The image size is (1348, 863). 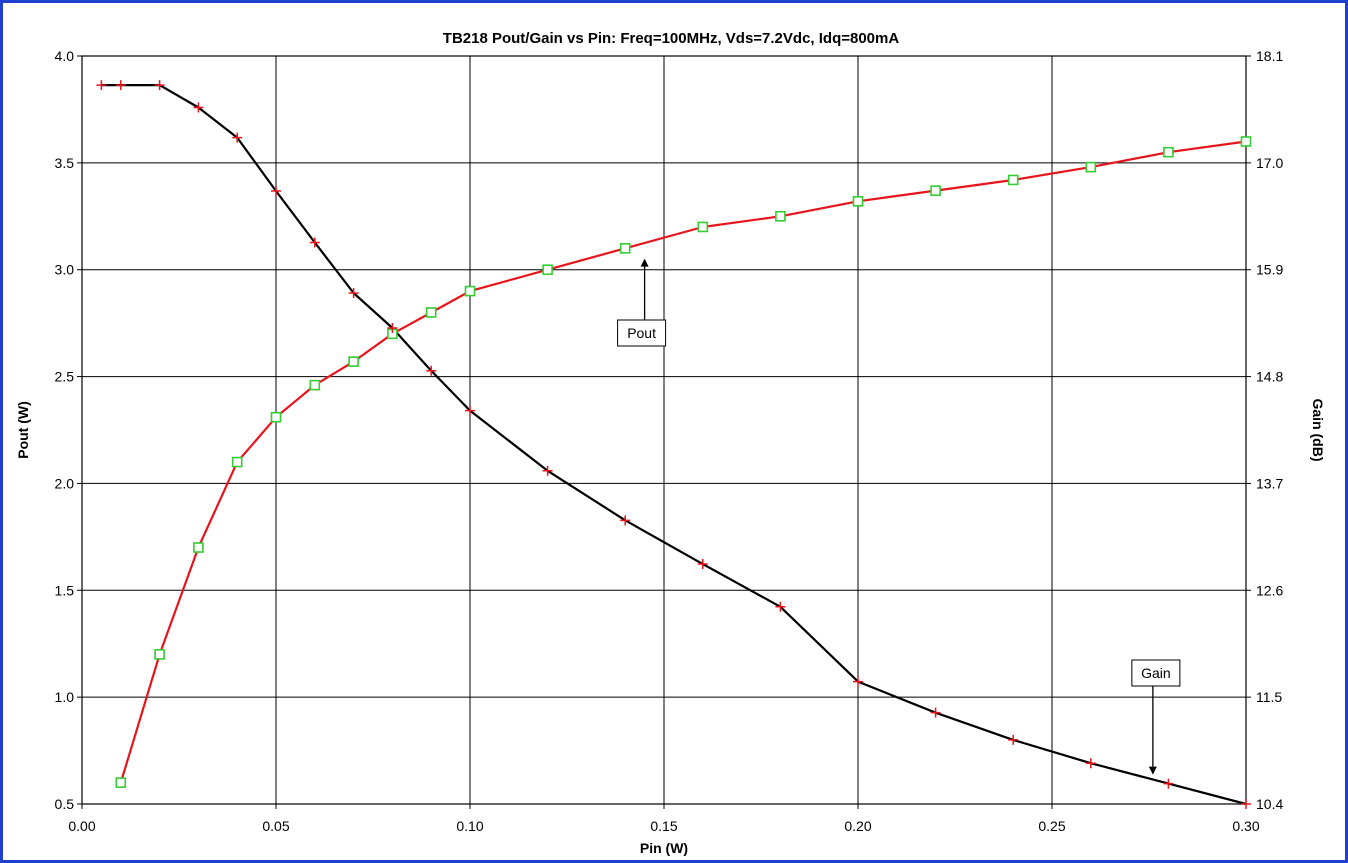 What do you see at coordinates (1318, 430) in the screenshot?
I see `y2-axis-label: Gain (dB)` at bounding box center [1318, 430].